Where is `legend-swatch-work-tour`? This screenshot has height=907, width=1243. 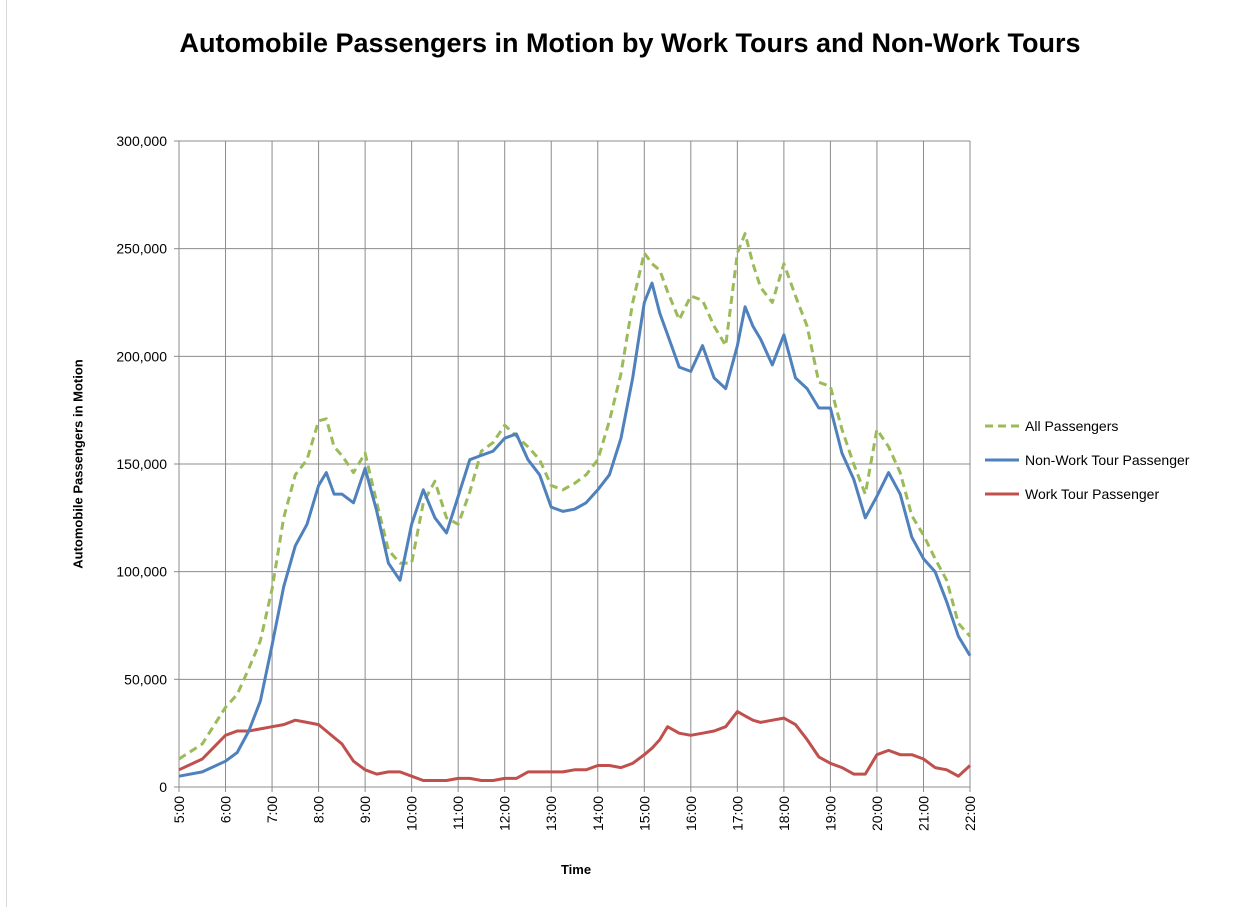
legend-swatch-work-tour is located at coordinates (1002, 494).